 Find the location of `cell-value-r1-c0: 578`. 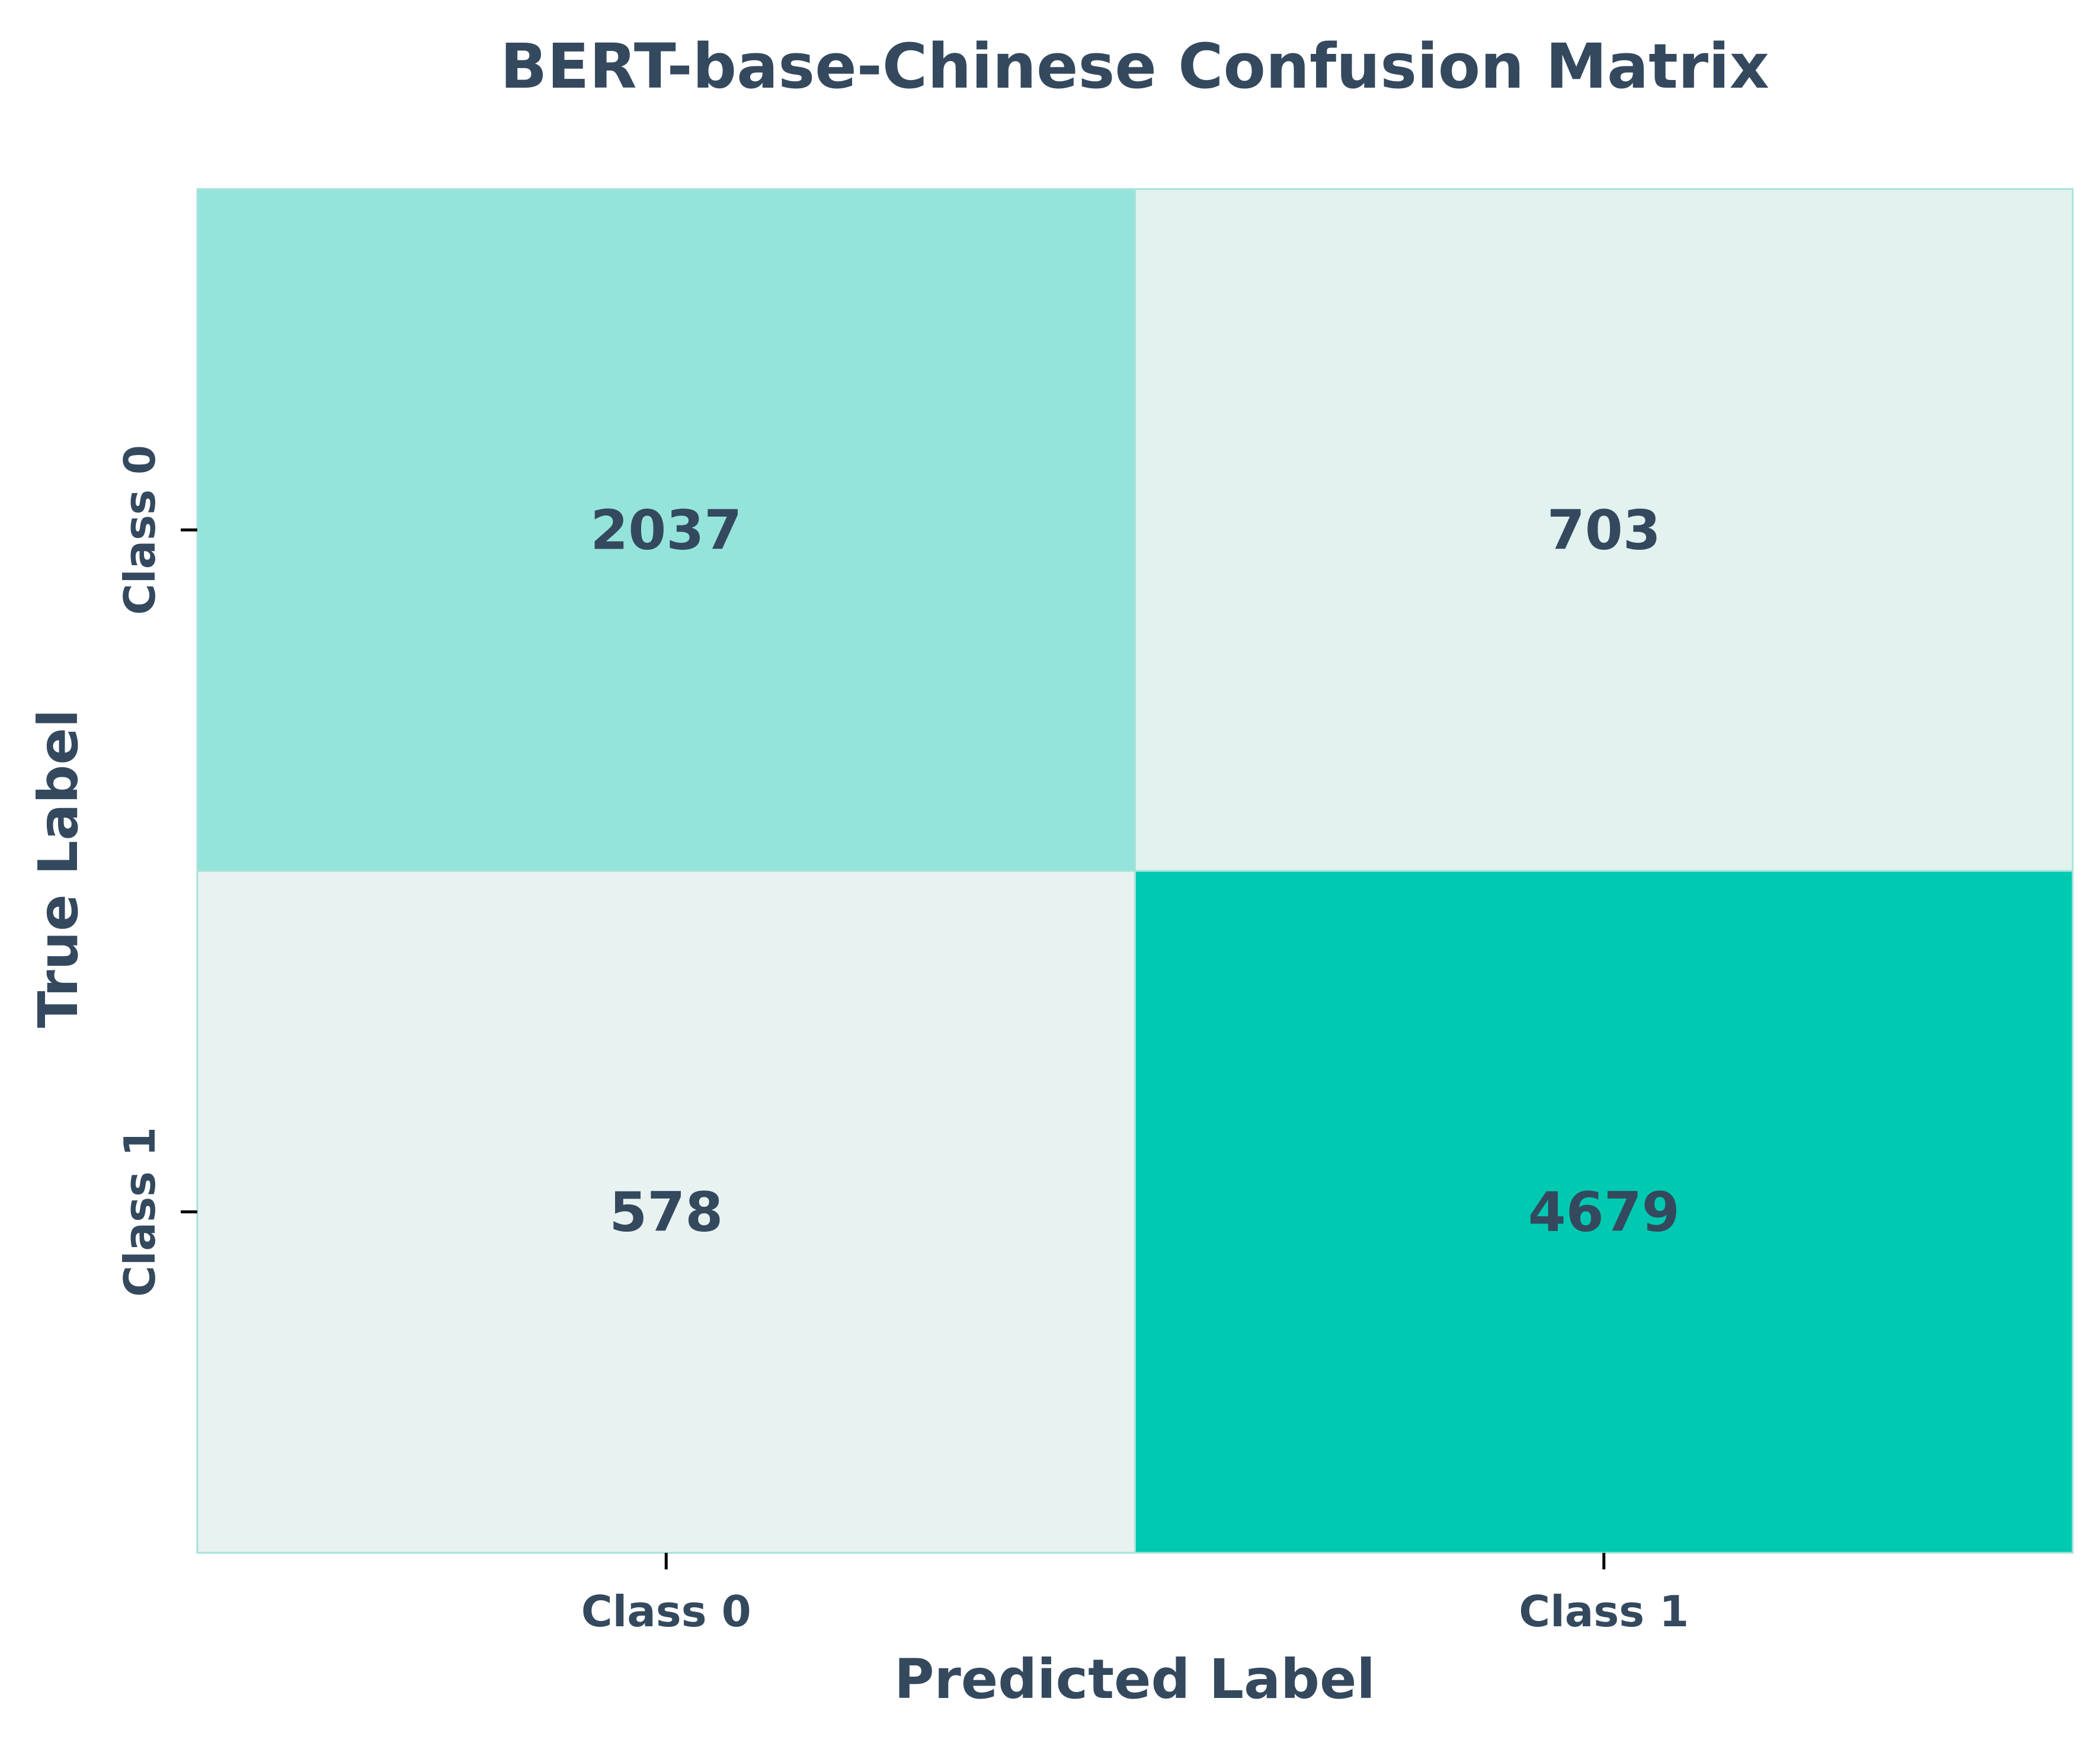

cell-value-r1-c0: 578 is located at coordinates (666, 1212).